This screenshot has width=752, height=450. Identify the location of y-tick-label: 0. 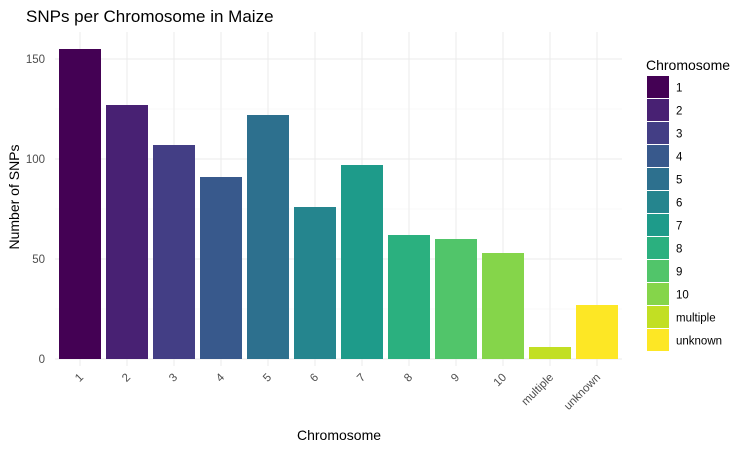
(42, 360).